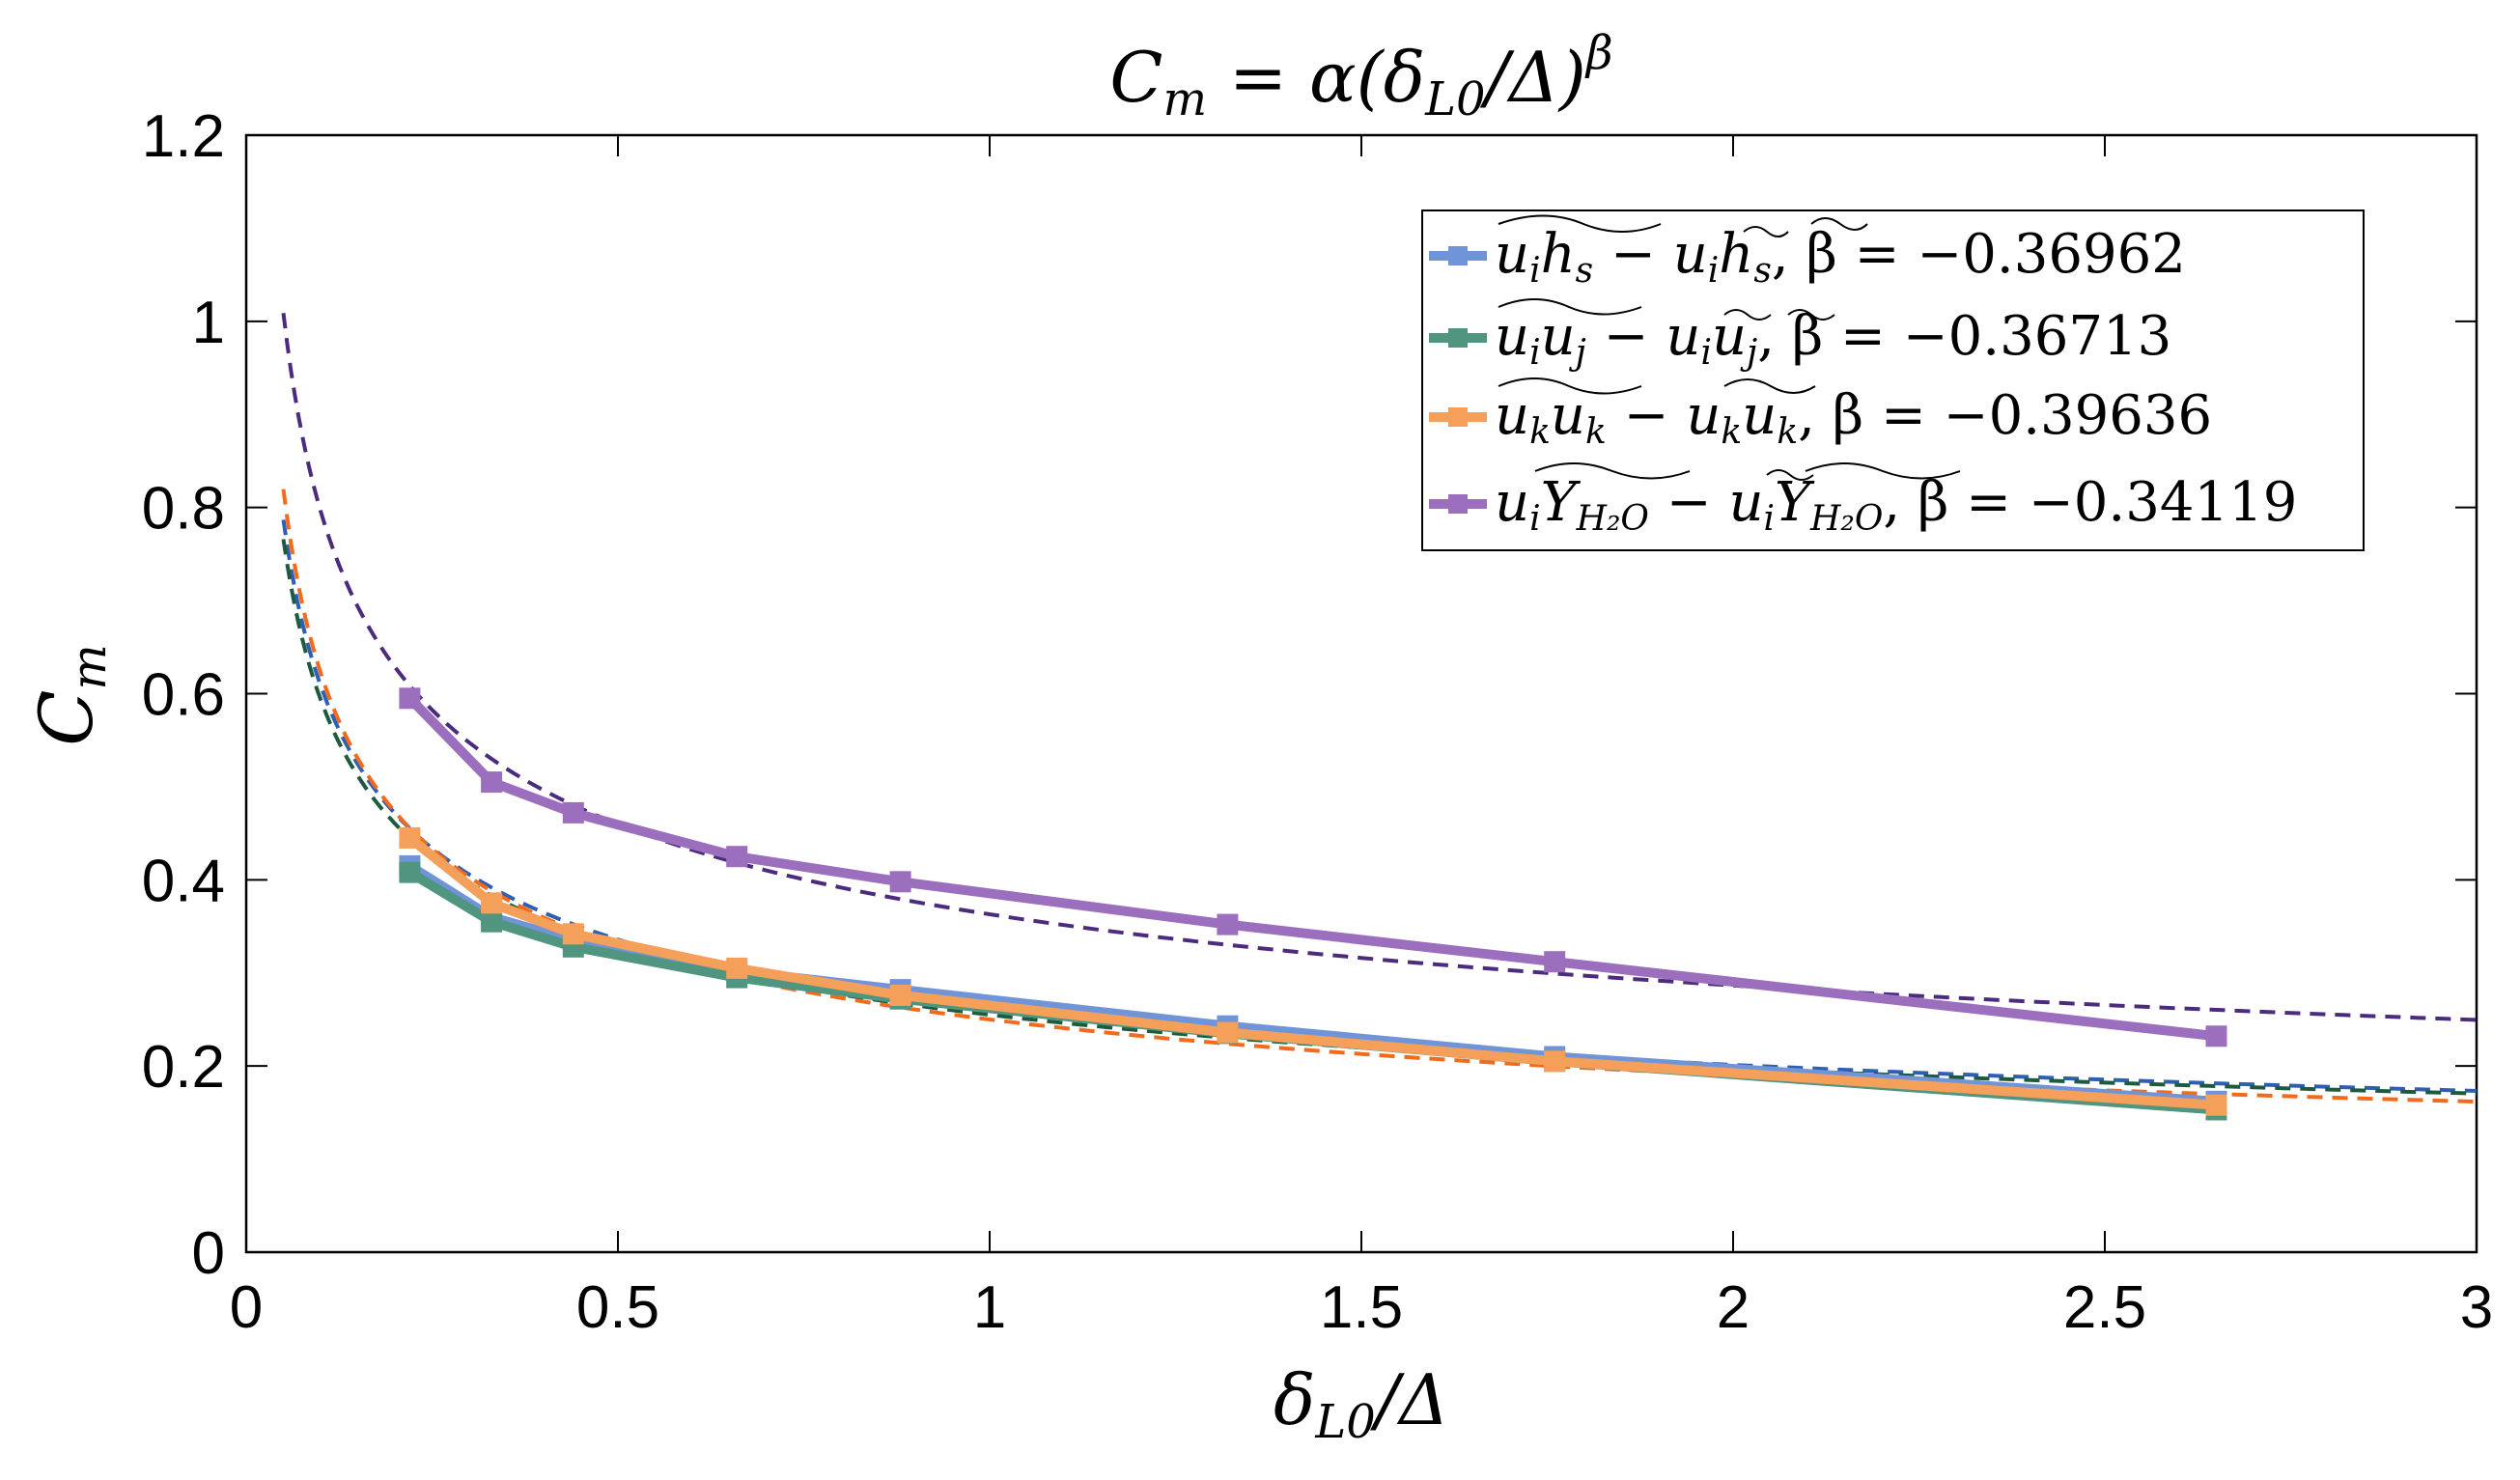  Describe the element at coordinates (184, 1067) in the screenshot. I see `y-tick-label: 0.2` at that location.